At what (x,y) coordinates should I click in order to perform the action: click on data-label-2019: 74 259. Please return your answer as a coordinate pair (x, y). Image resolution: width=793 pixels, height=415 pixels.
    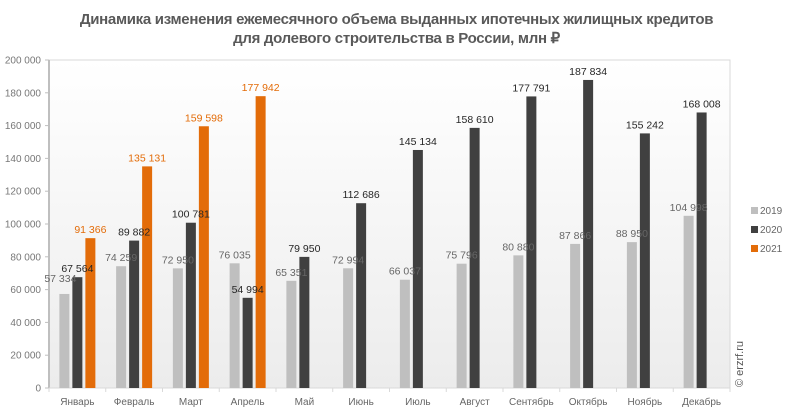
    Looking at the image, I should click on (121, 258).